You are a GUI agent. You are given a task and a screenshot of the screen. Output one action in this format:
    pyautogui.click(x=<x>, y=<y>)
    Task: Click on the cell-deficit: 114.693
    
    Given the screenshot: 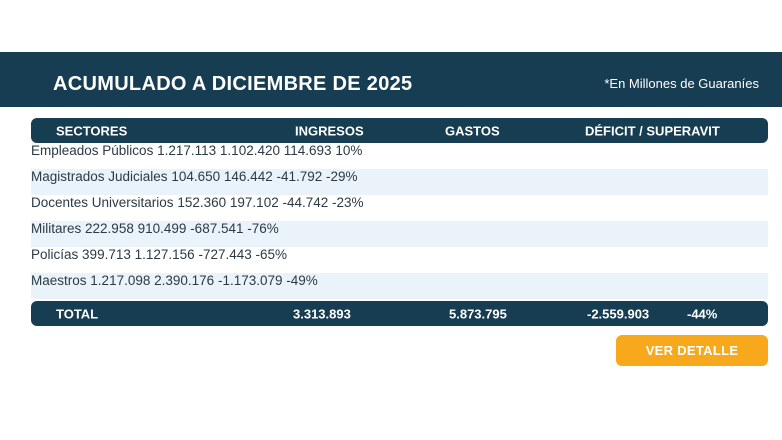 What is the action you would take?
    pyautogui.click(x=307, y=150)
    